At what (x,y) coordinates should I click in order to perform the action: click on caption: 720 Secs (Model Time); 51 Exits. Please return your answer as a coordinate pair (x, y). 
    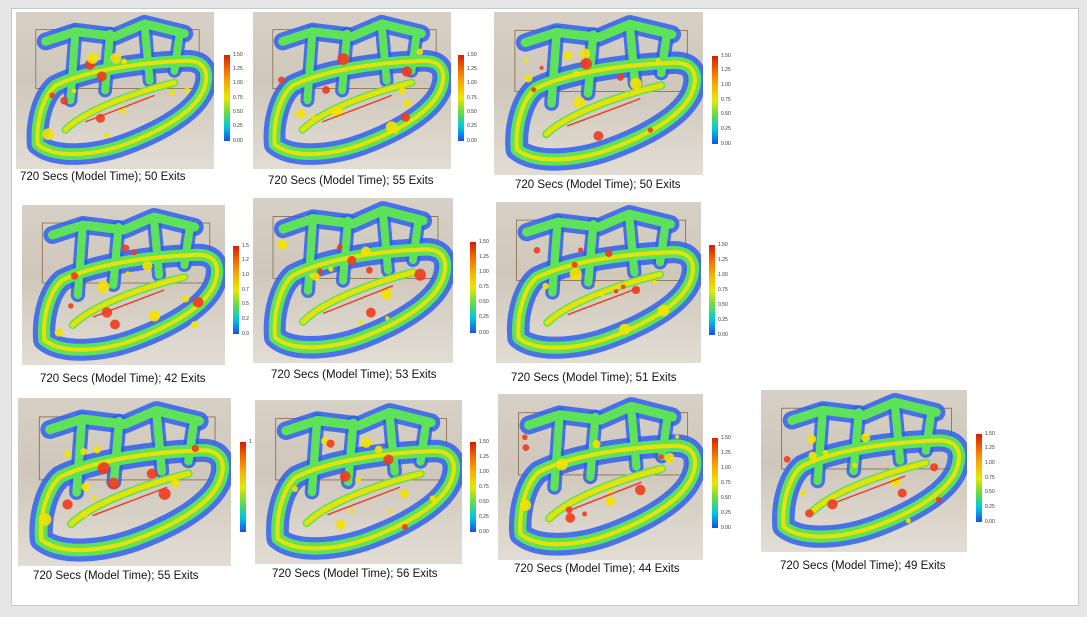
    Looking at the image, I should click on (594, 378).